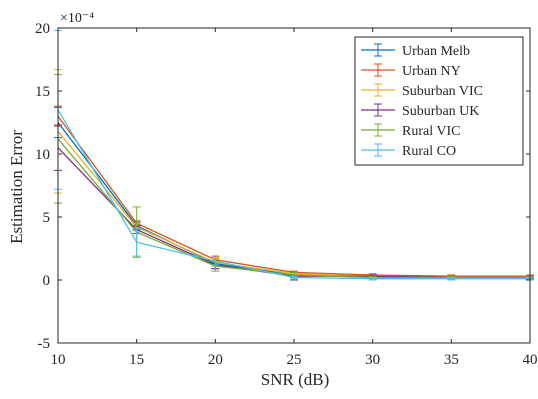  I want to click on legend-label: Suburban VIC, so click(442, 91).